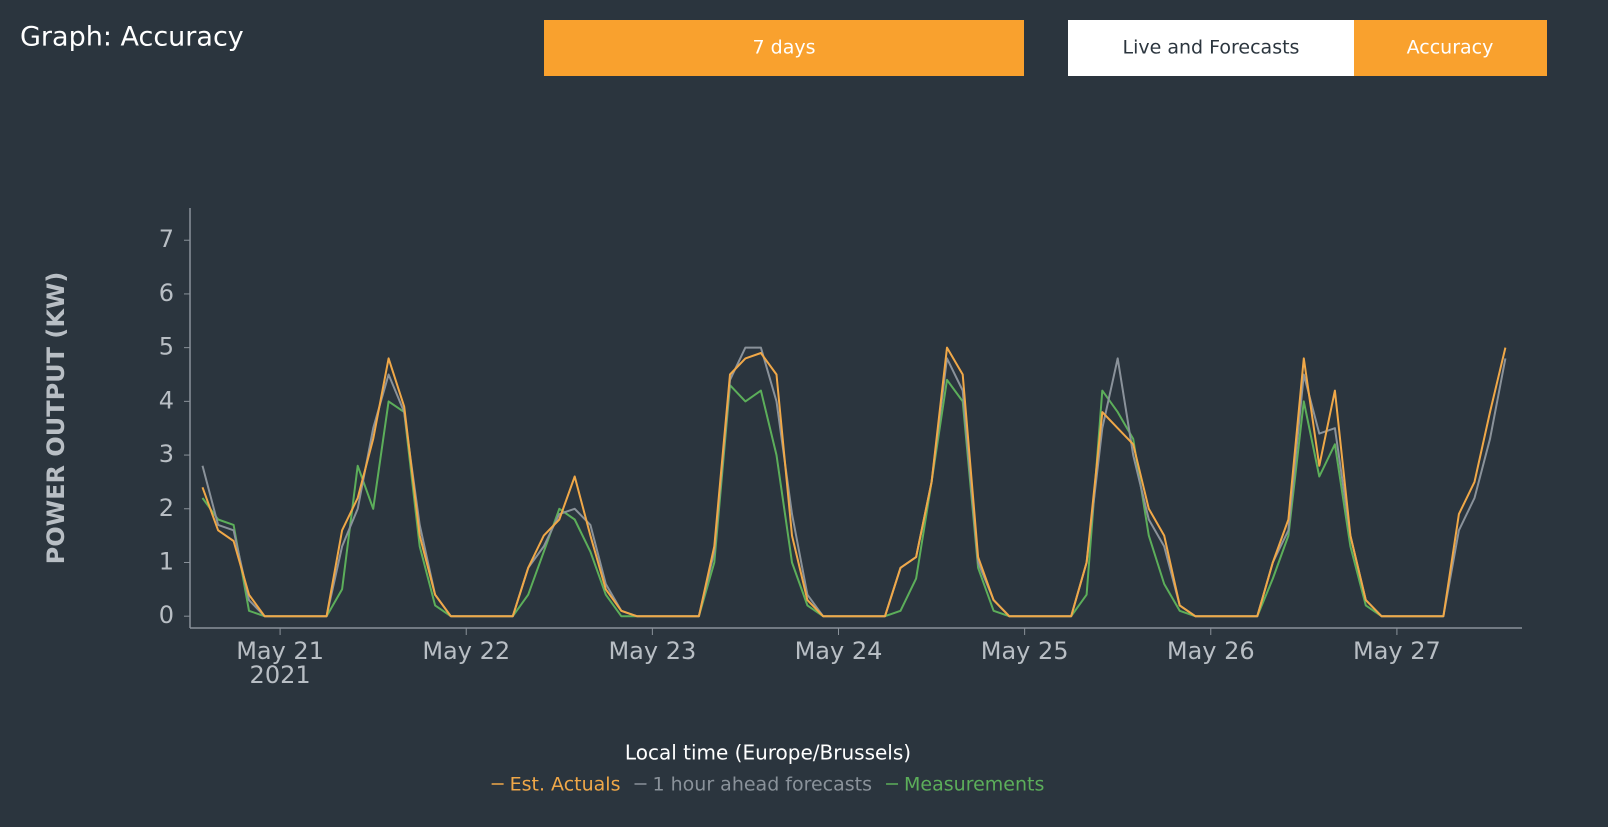 The image size is (1608, 827). What do you see at coordinates (166, 400) in the screenshot?
I see `y-tick-label: 4` at bounding box center [166, 400].